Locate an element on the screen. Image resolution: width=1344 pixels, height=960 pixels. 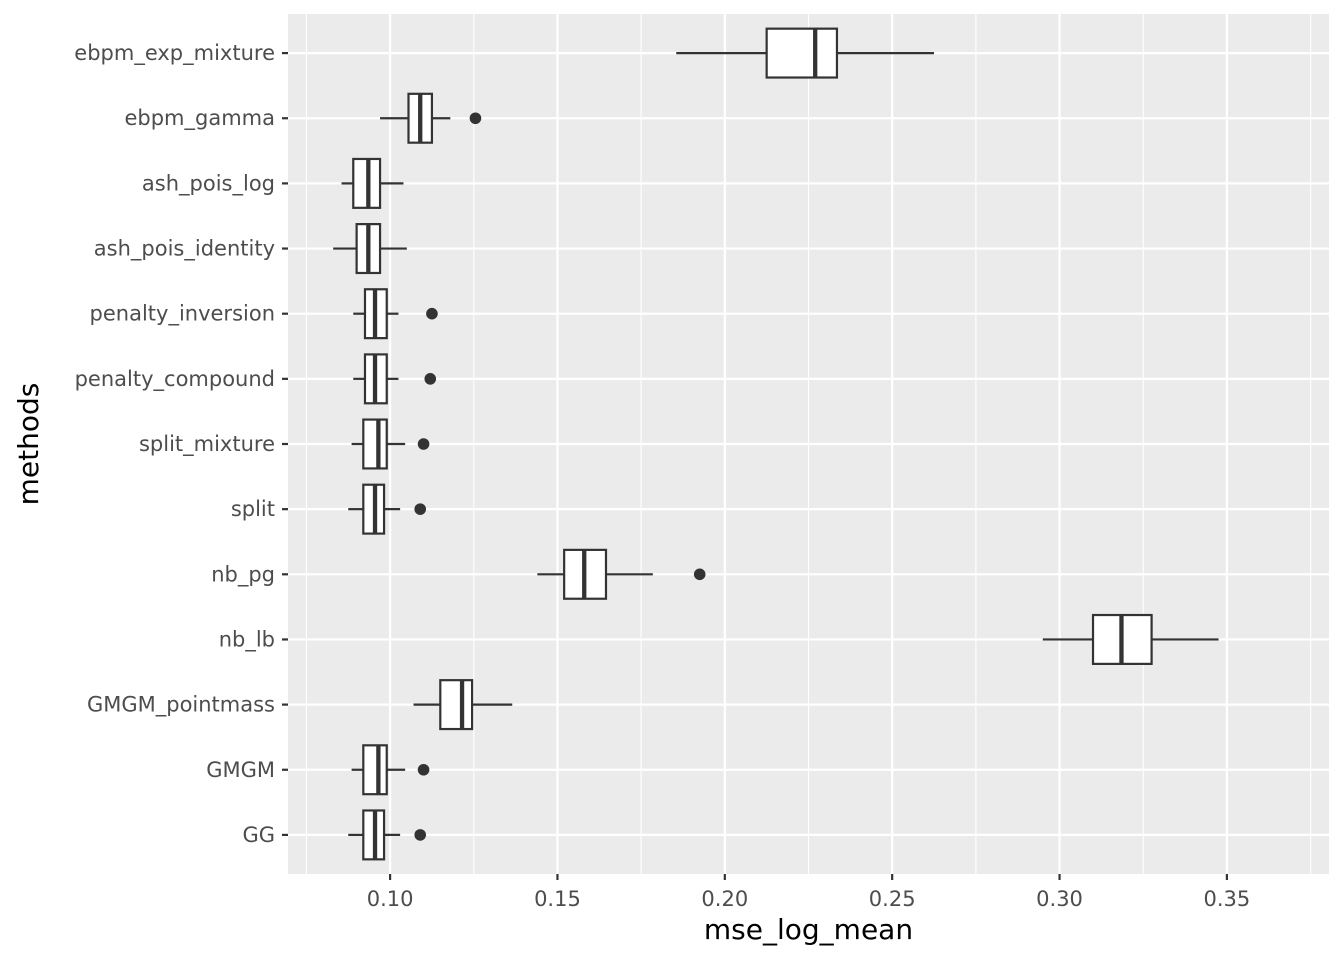
y-tick-label: ebpm_exp_mixture is located at coordinates (174, 53).